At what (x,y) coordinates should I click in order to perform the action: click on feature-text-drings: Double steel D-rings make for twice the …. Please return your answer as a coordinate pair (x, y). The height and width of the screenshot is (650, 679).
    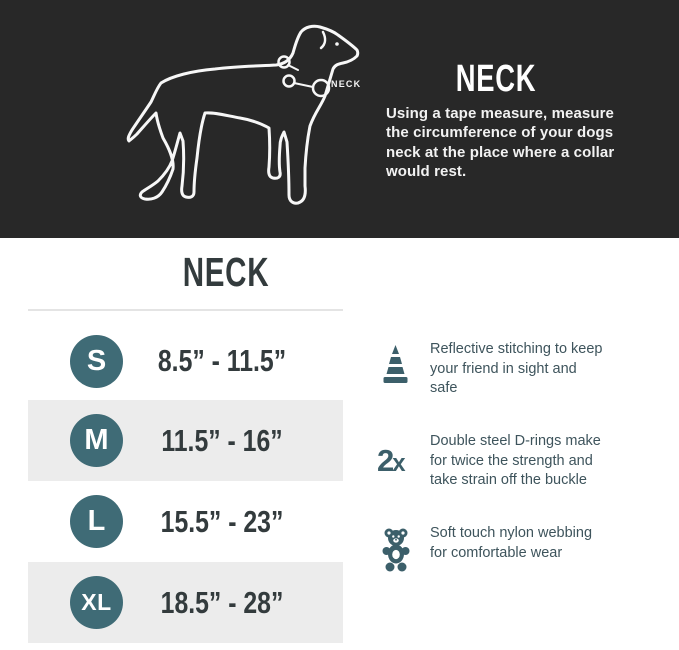
    Looking at the image, I should click on (515, 460).